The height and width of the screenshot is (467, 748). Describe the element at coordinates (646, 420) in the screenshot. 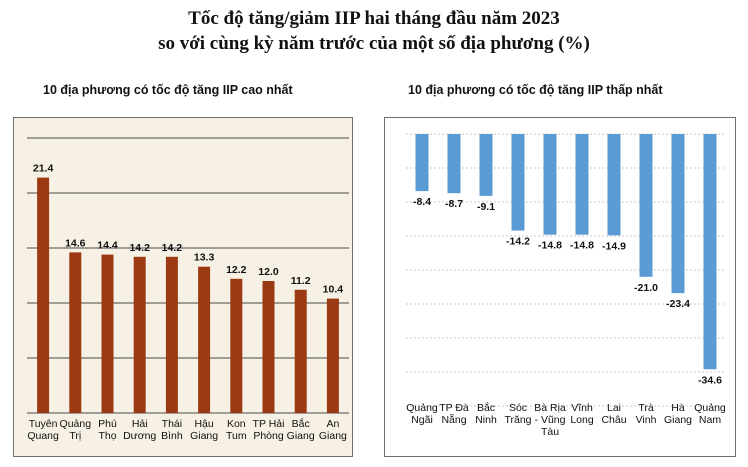

I see `right-category-label: Vinh` at that location.